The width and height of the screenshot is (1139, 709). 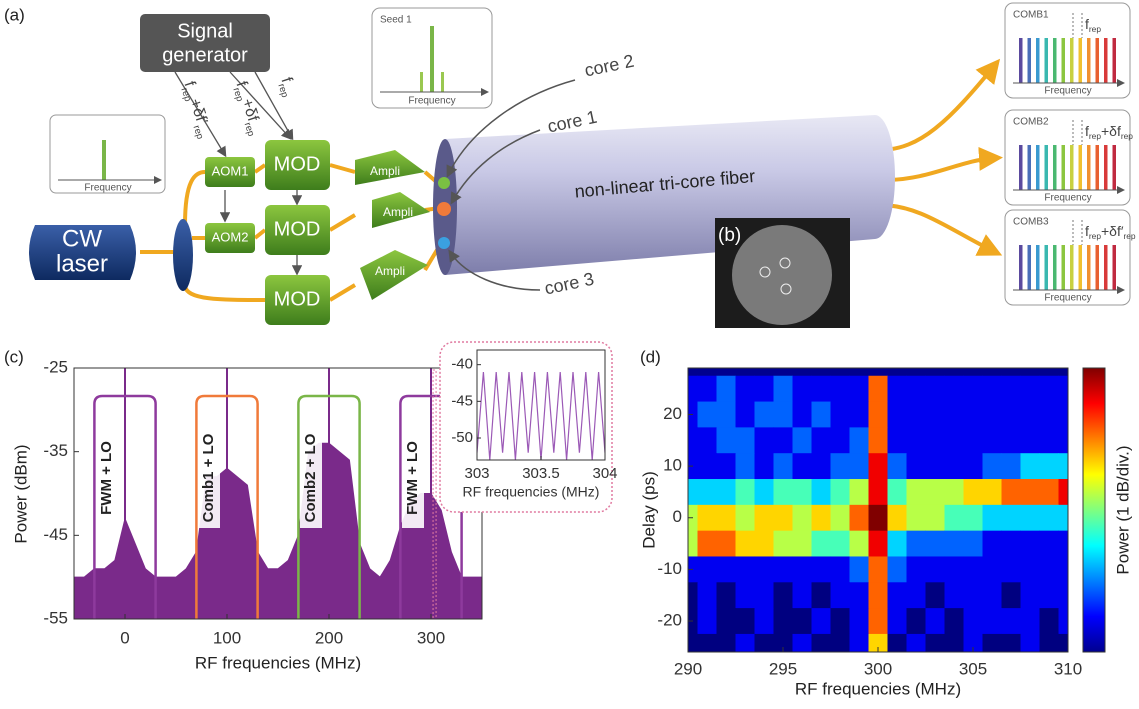 I want to click on y-tick-label: -25, so click(x=55, y=366).